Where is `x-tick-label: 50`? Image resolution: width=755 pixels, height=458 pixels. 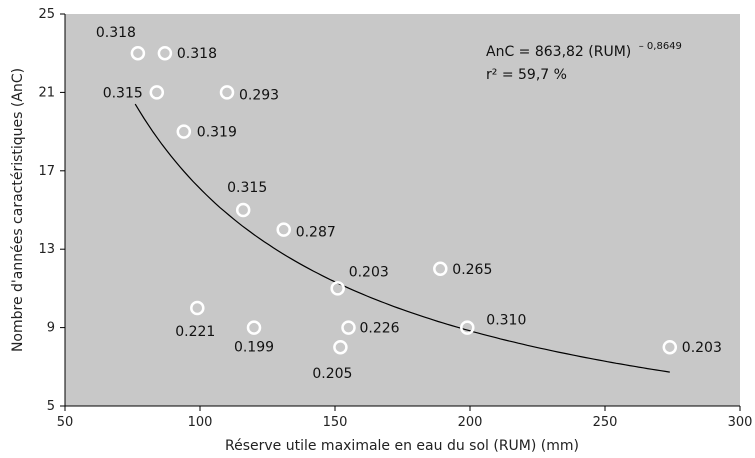
x-tick-label: 50 is located at coordinates (65, 422).